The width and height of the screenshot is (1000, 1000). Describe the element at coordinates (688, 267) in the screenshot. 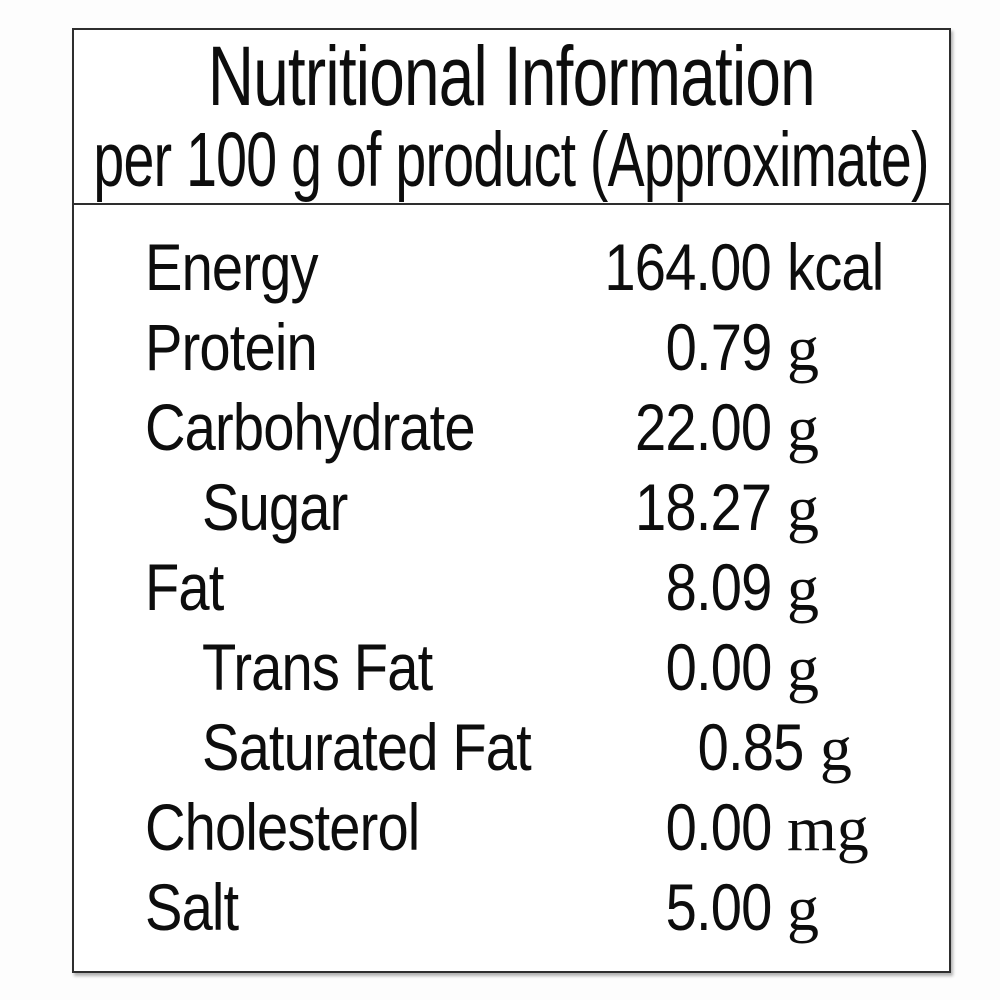

I see `nutrient-value: 164.00` at that location.